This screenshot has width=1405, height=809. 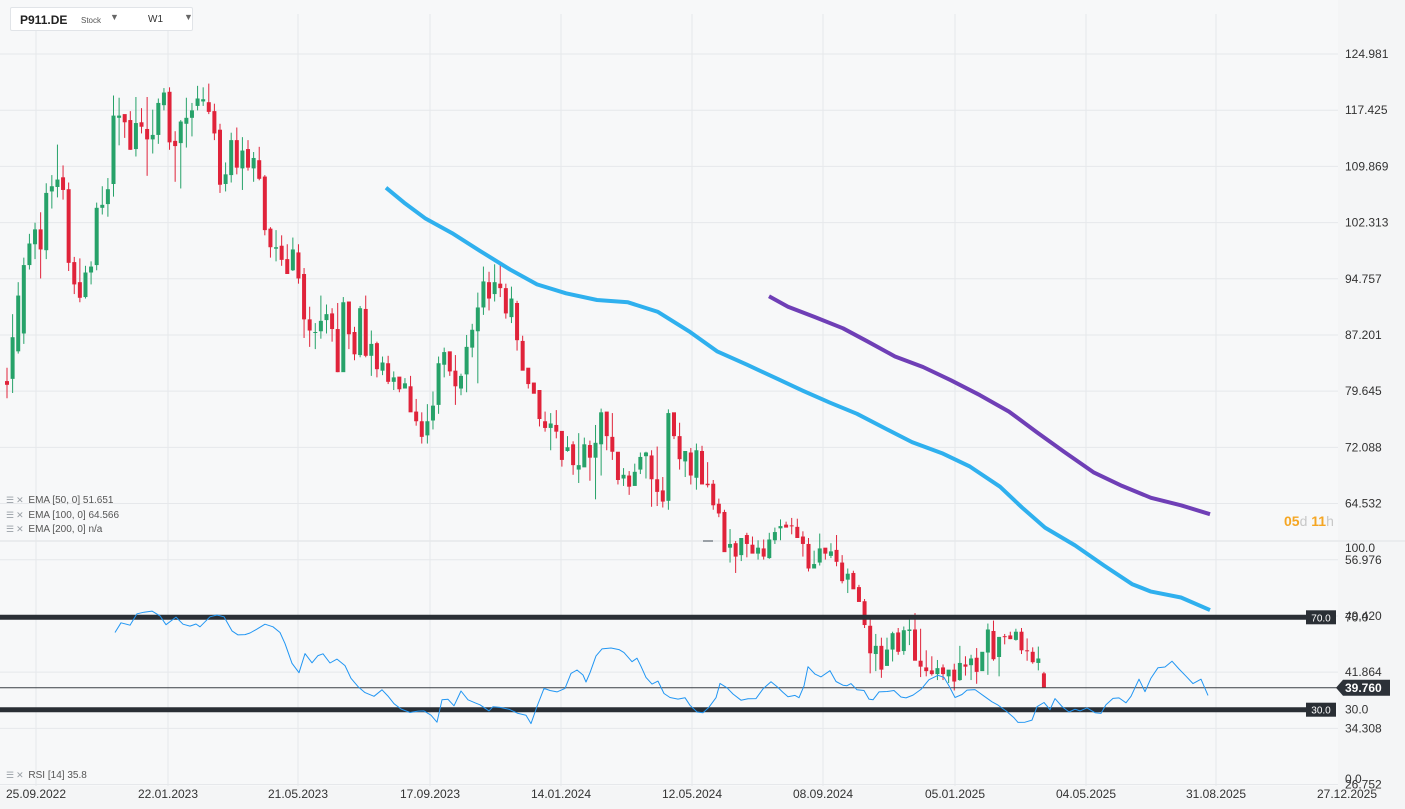 I want to click on rsi-axis-label: 100.0, so click(x=1360, y=548).